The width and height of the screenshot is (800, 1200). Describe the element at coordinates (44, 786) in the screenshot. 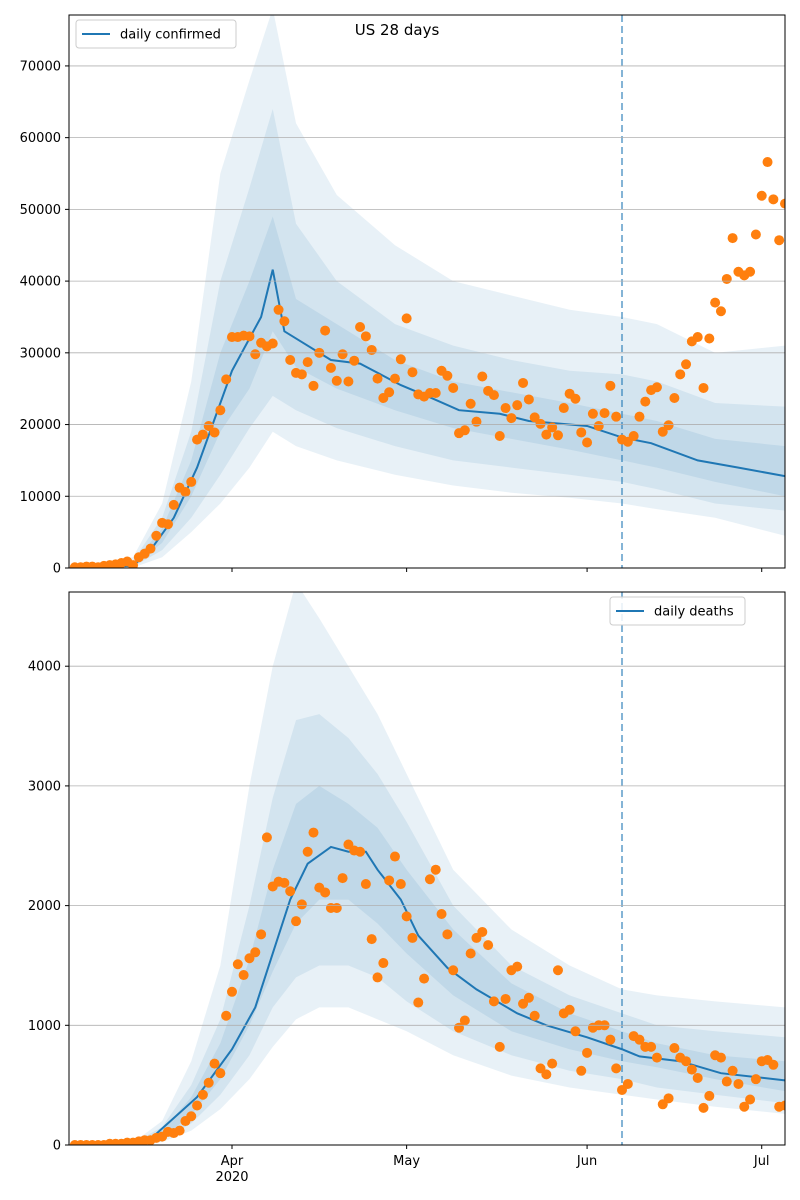

I see `y-tick-label: 3000` at that location.